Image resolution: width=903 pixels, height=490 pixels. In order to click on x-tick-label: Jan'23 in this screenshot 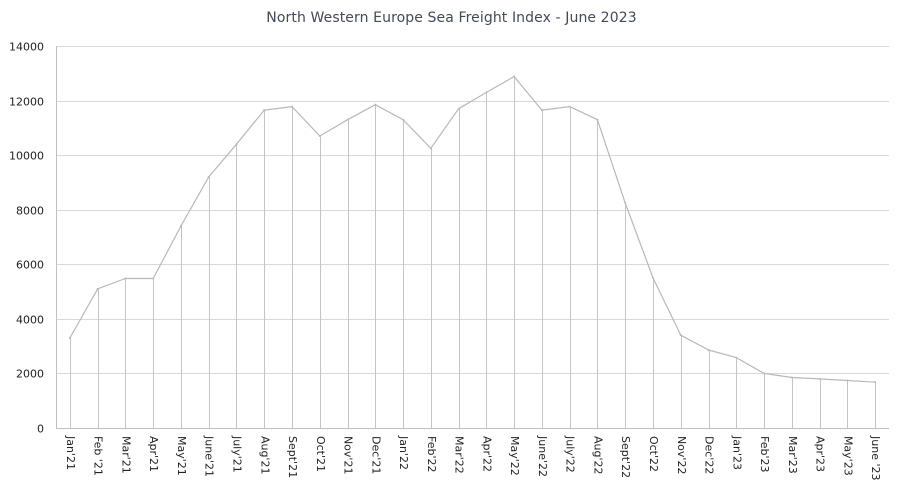, I will do `click(736, 452)`.